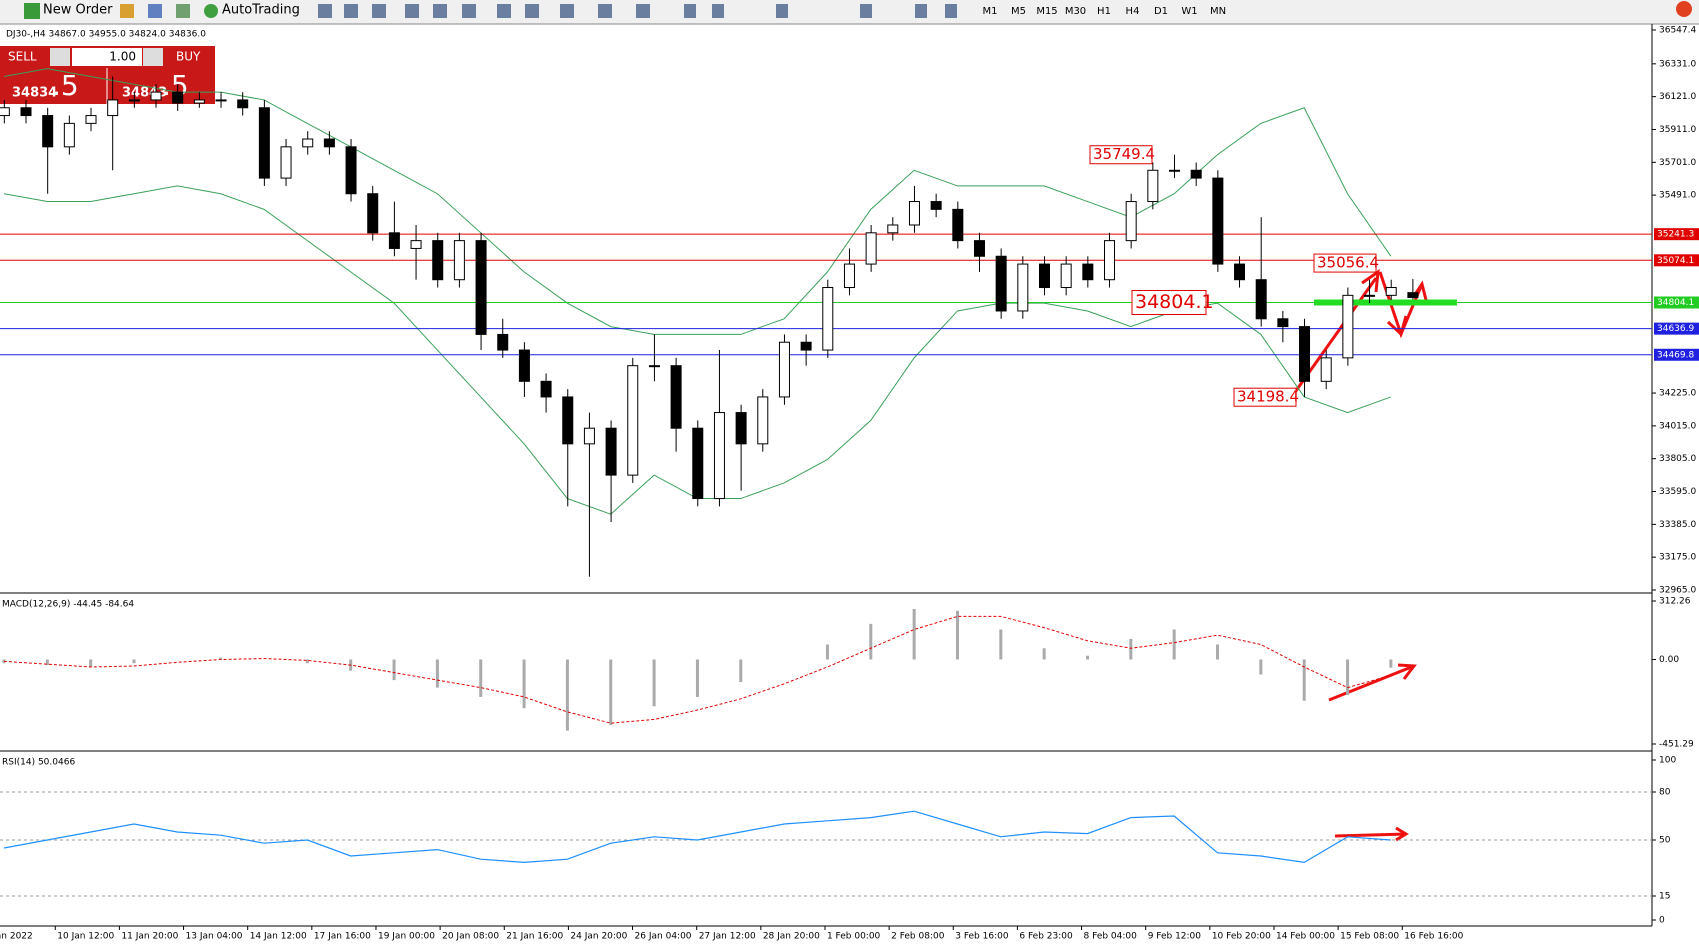 The height and width of the screenshot is (948, 1699). I want to click on timeframe-button: H1, so click(1104, 11).